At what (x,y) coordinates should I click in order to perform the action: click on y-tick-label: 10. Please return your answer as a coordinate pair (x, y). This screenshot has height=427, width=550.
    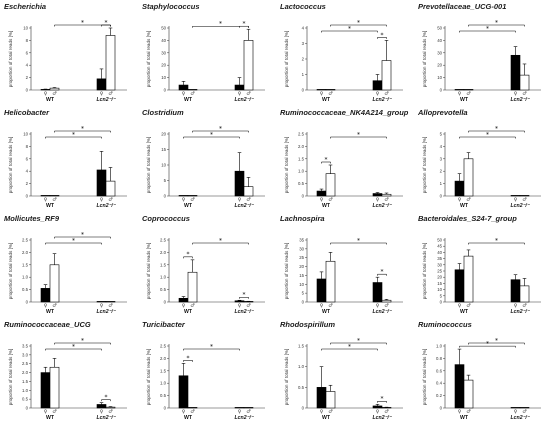
    Looking at the image, I should click on (301, 284).